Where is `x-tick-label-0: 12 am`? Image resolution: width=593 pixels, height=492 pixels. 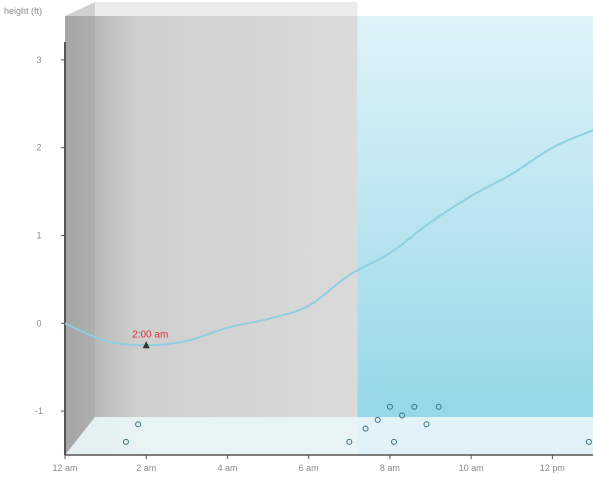
x-tick-label-0: 12 am is located at coordinates (64, 468).